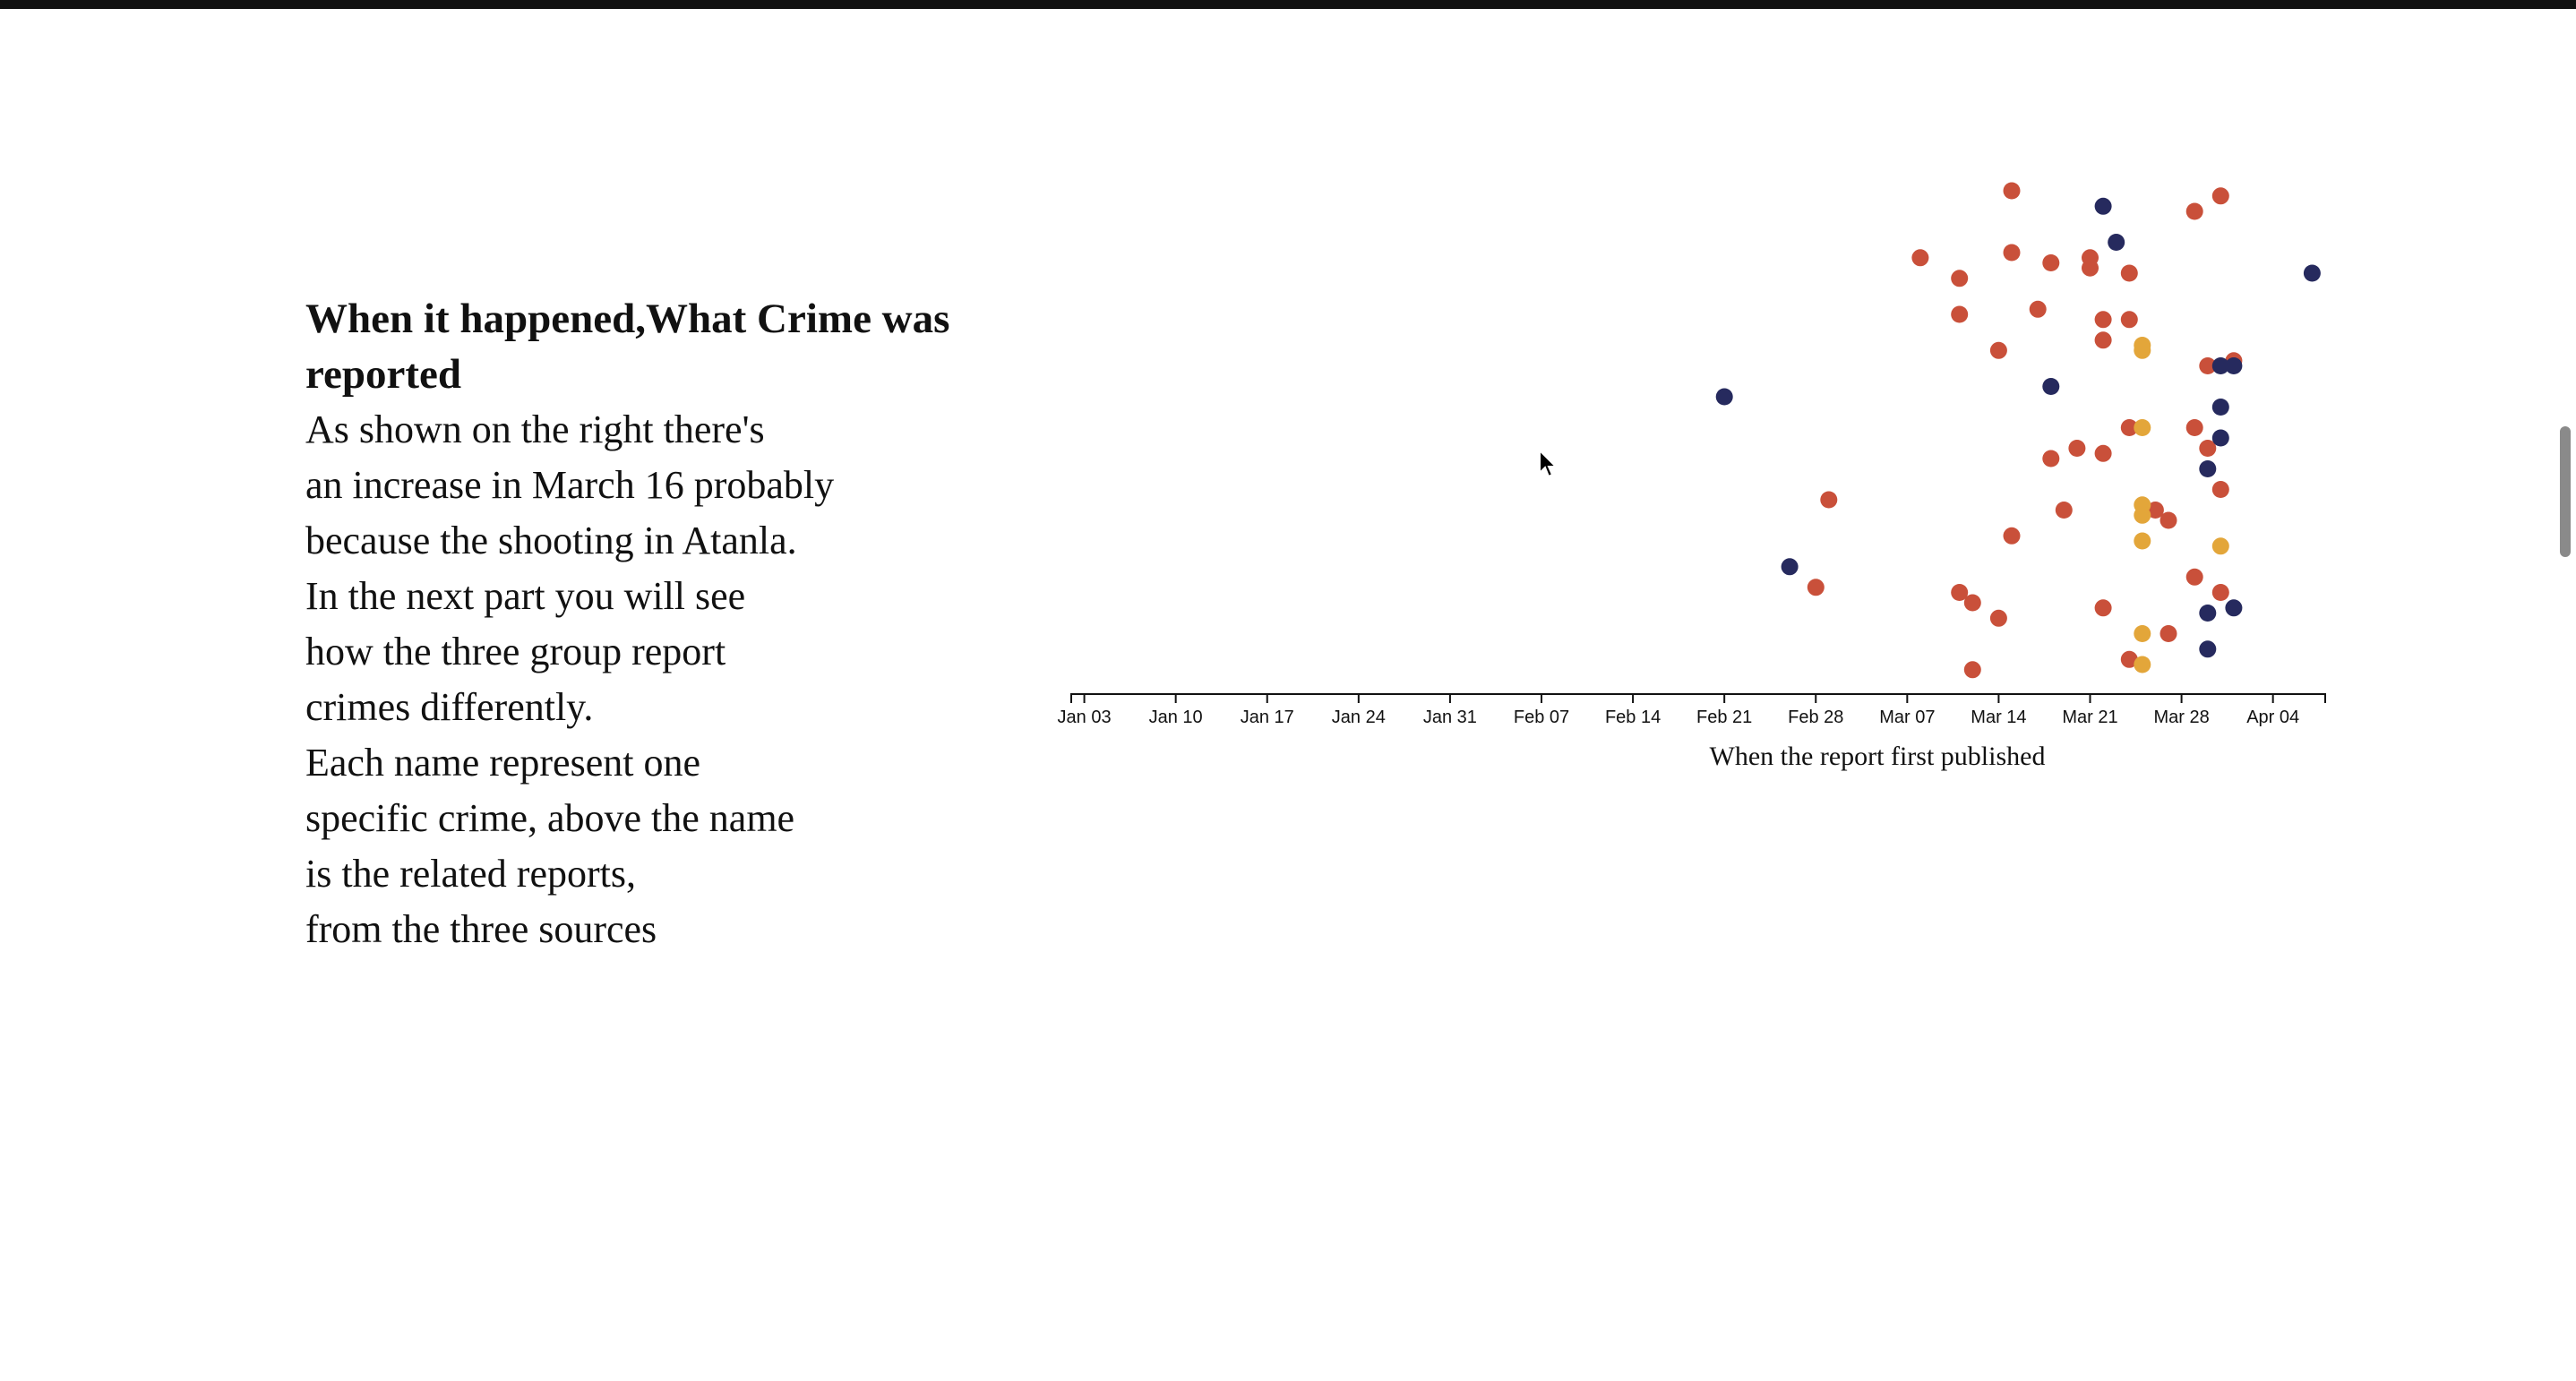 This screenshot has height=1381, width=2576. What do you see at coordinates (1815, 717) in the screenshot?
I see `x-tick-label: Feb 28` at bounding box center [1815, 717].